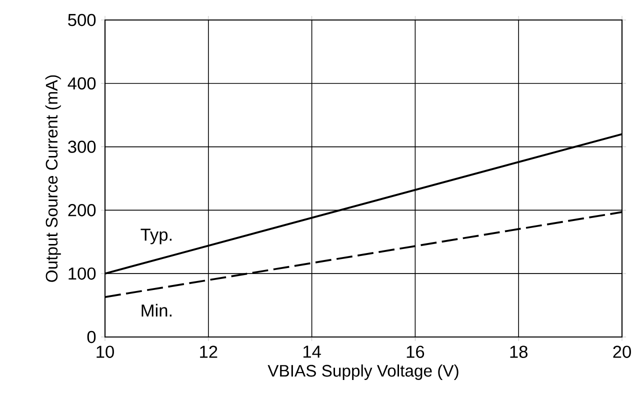 This screenshot has height=413, width=639. What do you see at coordinates (82, 83) in the screenshot?
I see `y-tick-label: 400` at bounding box center [82, 83].